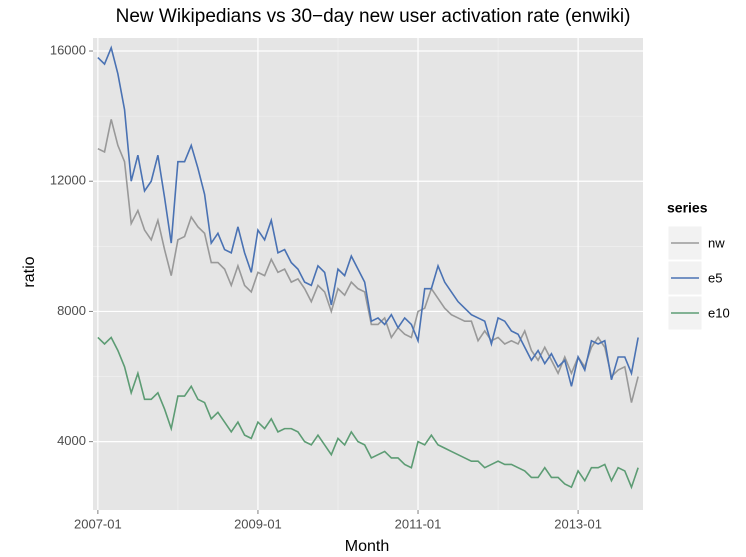 This screenshot has width=746, height=557. I want to click on y-tick-label: 8000, so click(71, 310).